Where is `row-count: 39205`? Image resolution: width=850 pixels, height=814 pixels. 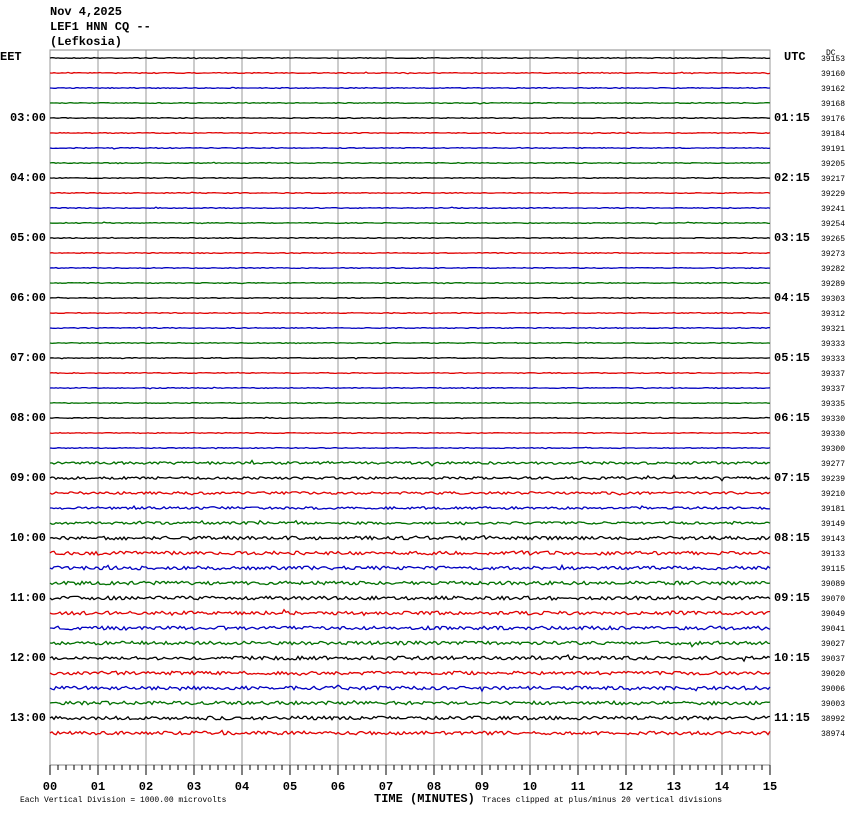 row-count: 39205 is located at coordinates (833, 164).